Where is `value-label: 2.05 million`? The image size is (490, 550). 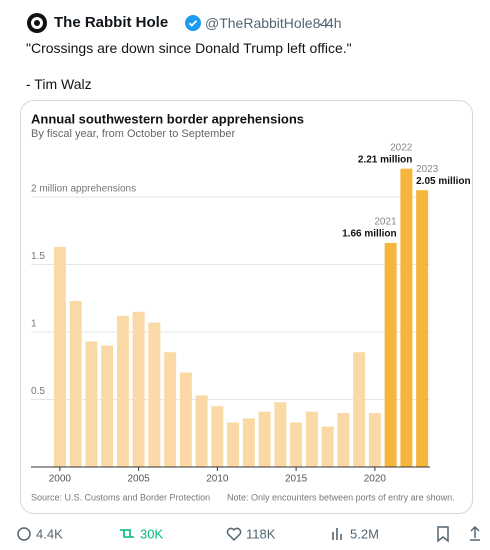
value-label: 2.05 million is located at coordinates (443, 181).